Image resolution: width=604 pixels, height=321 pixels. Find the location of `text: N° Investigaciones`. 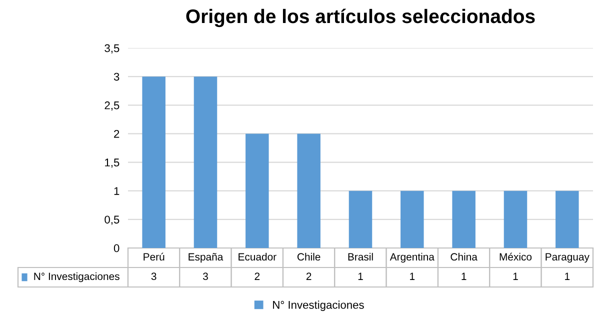

text: N° Investigaciones is located at coordinates (318, 305).